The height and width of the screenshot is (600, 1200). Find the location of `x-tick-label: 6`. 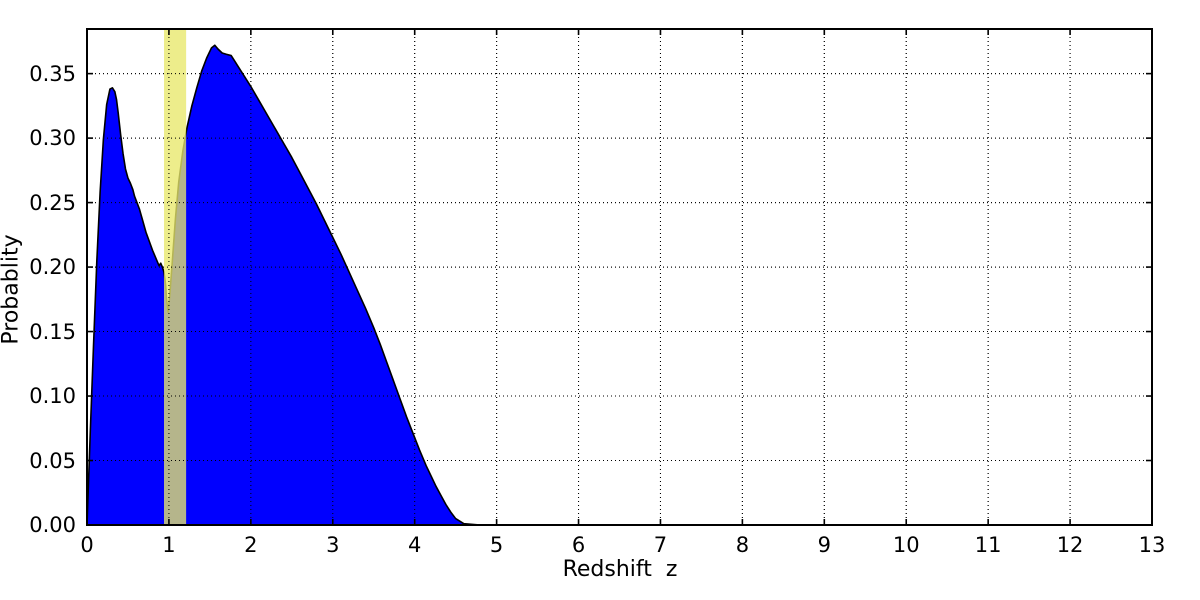

x-tick-label: 6 is located at coordinates (578, 545).